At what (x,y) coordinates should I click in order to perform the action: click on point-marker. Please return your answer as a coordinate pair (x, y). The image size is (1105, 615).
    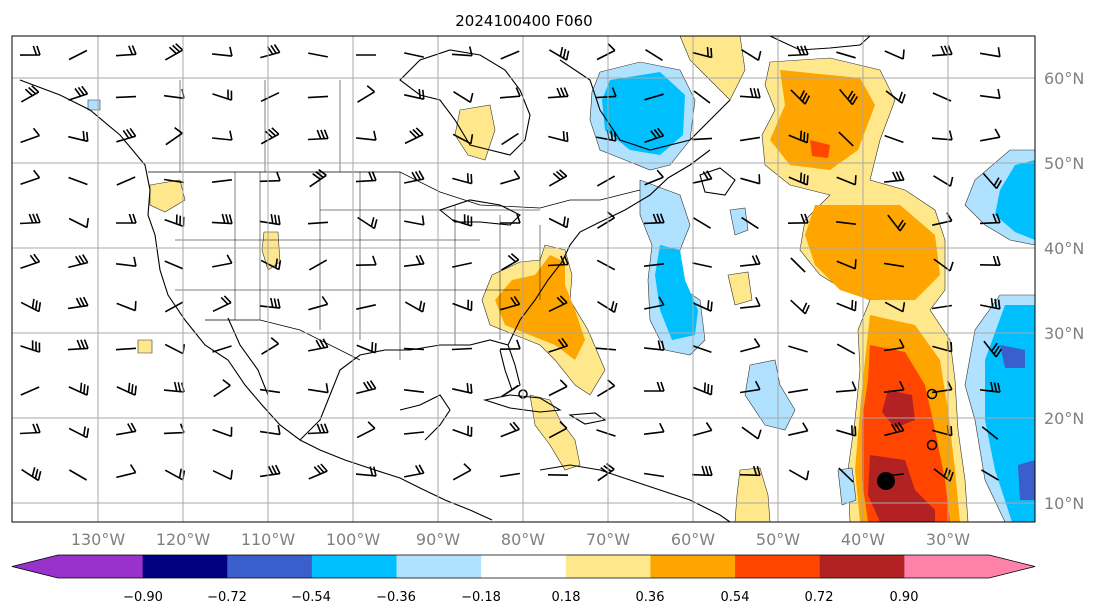
    Looking at the image, I should click on (932, 445).